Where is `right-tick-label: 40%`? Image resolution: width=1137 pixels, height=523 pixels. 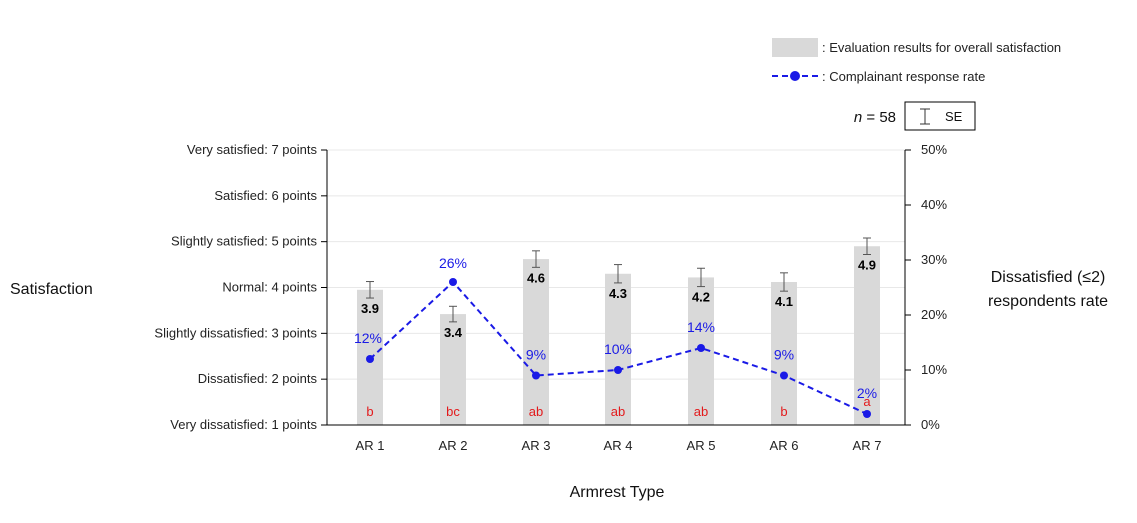 right-tick-label: 40% is located at coordinates (934, 204).